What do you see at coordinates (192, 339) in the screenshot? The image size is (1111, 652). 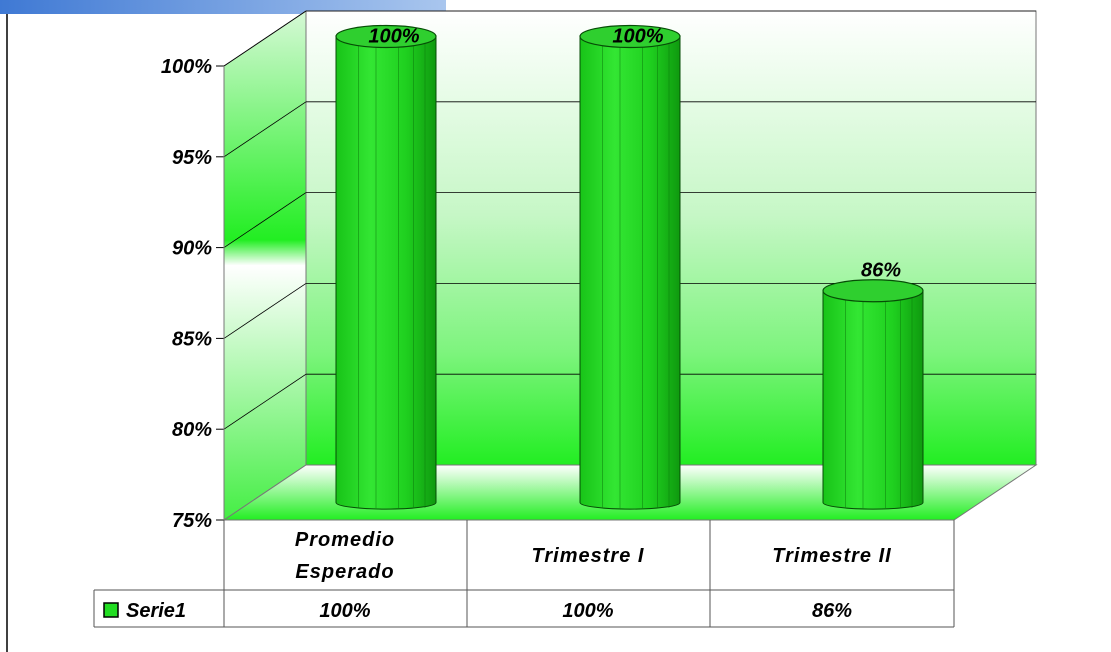 I see `y-tick-label: 85%` at bounding box center [192, 339].